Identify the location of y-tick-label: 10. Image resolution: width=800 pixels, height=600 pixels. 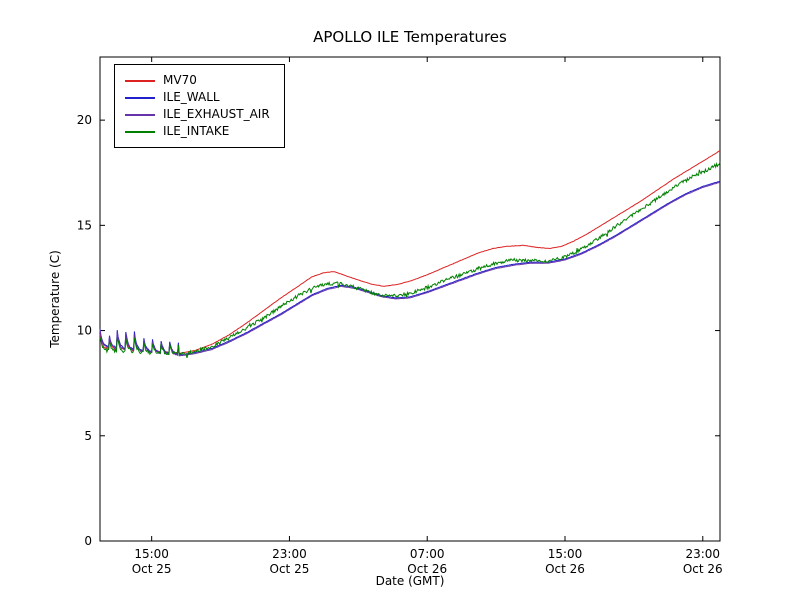
(84, 331).